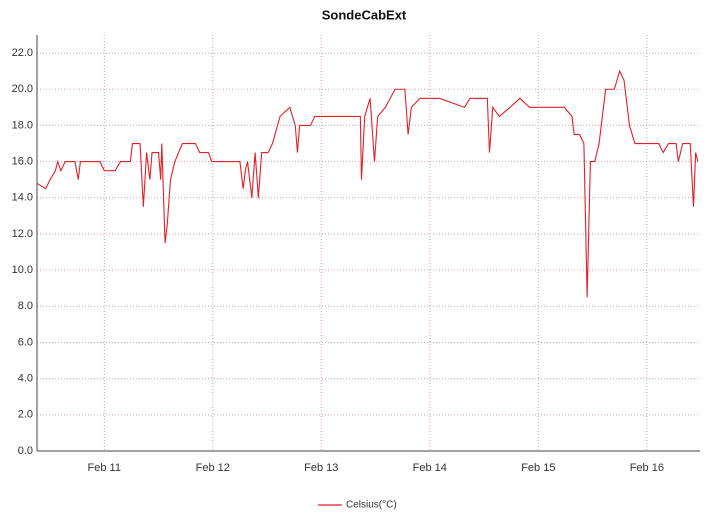 Image resolution: width=708 pixels, height=512 pixels. Describe the element at coordinates (213, 468) in the screenshot. I see `x-tick-label: Feb 12` at that location.